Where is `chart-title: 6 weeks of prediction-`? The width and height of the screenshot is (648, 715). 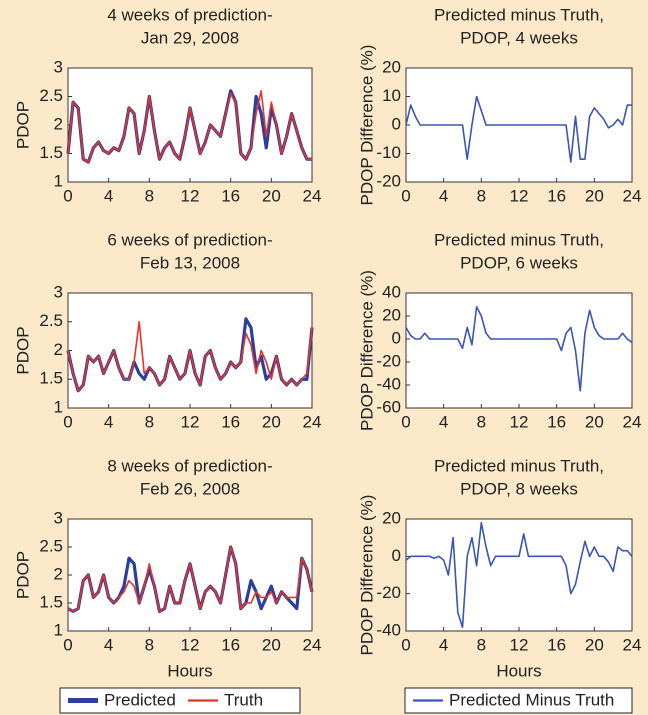
chart-title: 6 weeks of prediction- is located at coordinates (189, 239).